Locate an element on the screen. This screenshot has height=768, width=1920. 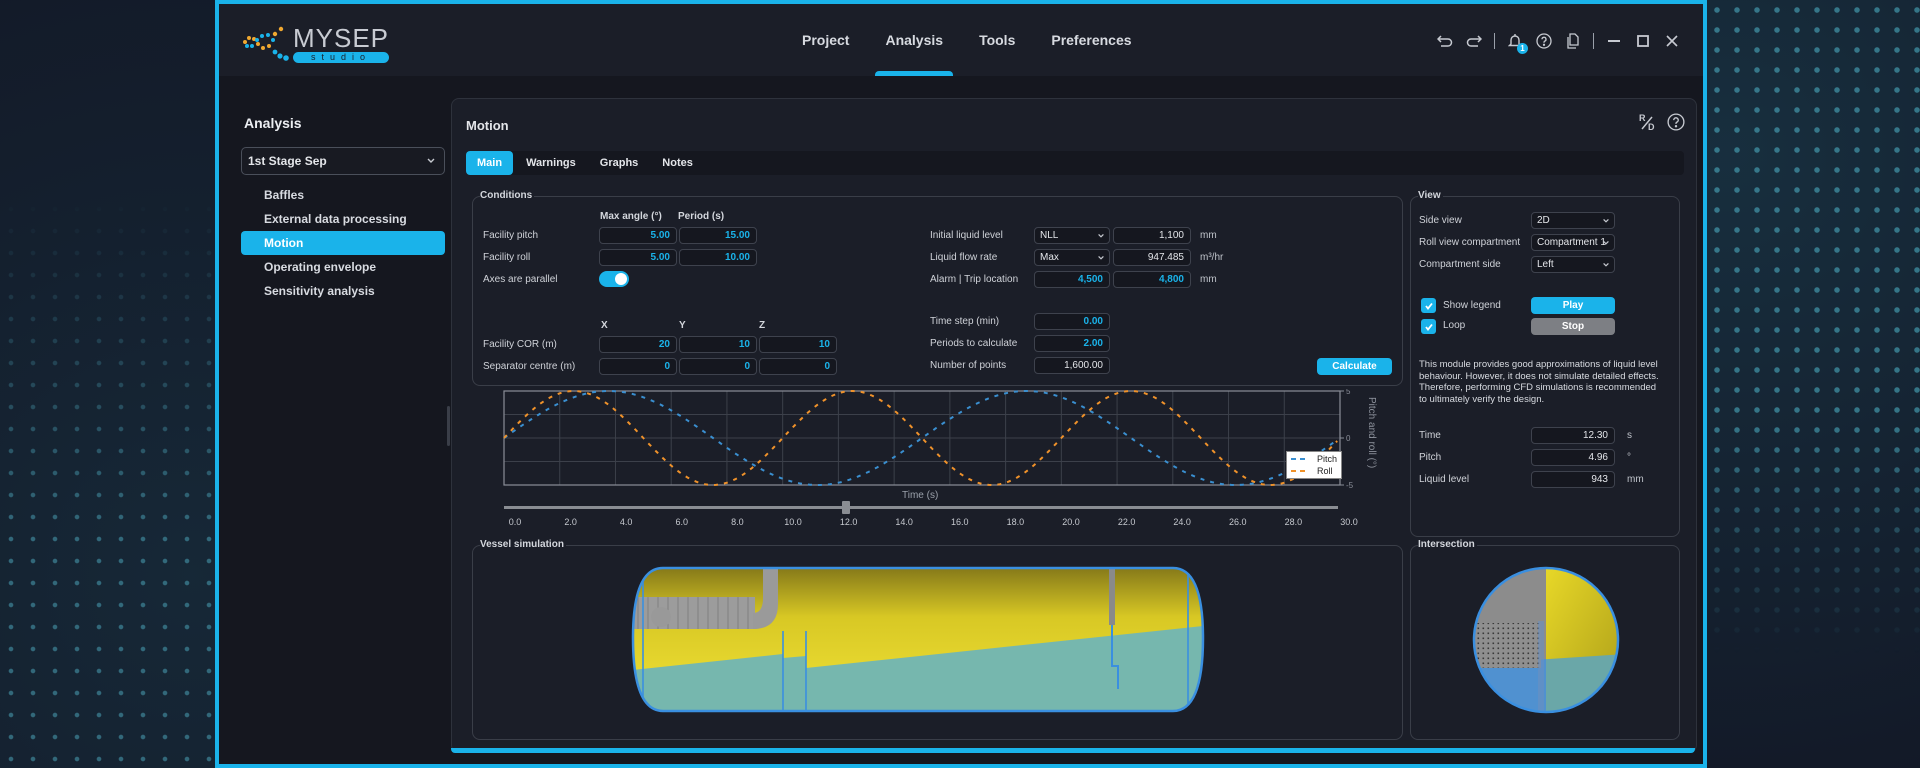
nav-tools: Tools is located at coordinates (997, 40).